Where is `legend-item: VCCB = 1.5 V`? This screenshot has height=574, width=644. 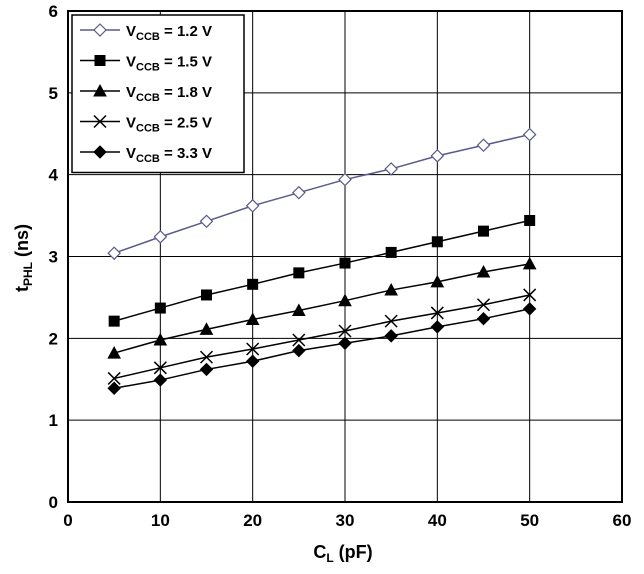 legend-item: VCCB = 1.5 V is located at coordinates (146, 64).